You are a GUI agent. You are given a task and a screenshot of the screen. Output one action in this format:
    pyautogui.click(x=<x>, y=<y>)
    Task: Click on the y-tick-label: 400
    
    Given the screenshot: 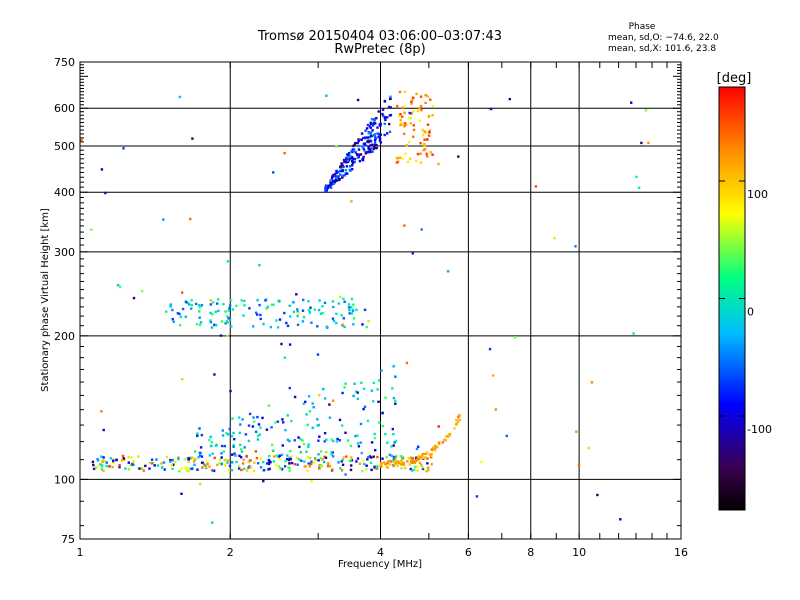 What is the action you would take?
    pyautogui.click(x=64, y=192)
    